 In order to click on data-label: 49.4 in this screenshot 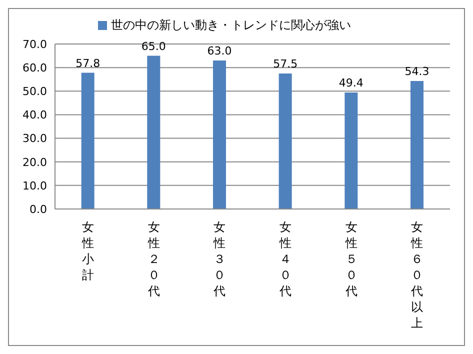, I will do `click(351, 83)`.